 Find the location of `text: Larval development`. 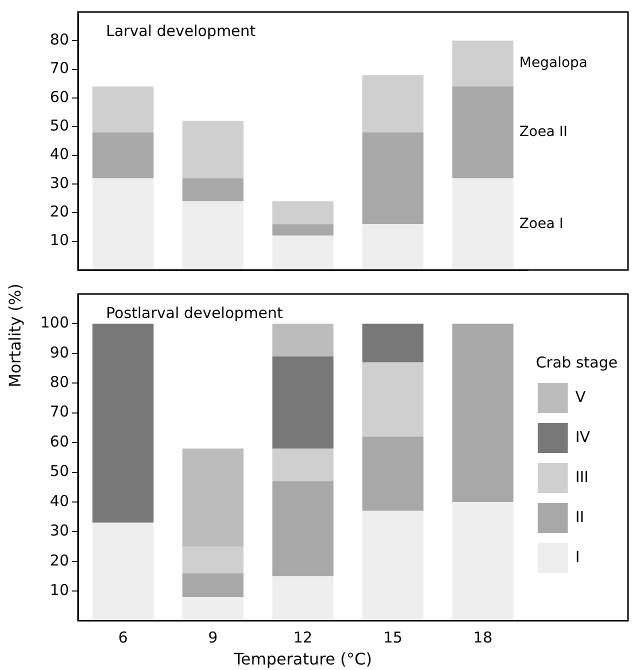

text: Larval development is located at coordinates (181, 31).